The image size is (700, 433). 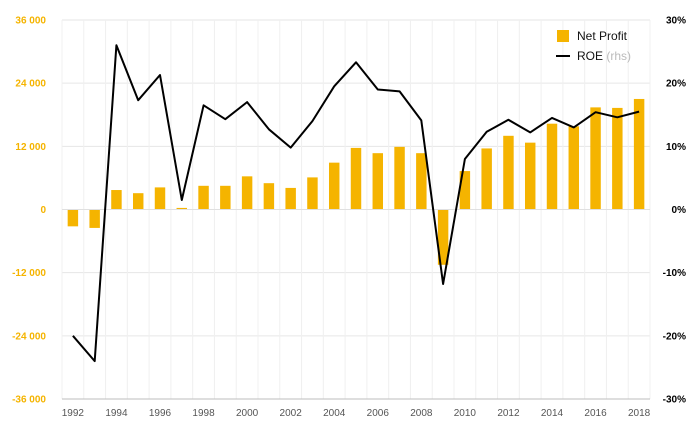 I want to click on x-tick-label: 2002, so click(x=291, y=413).